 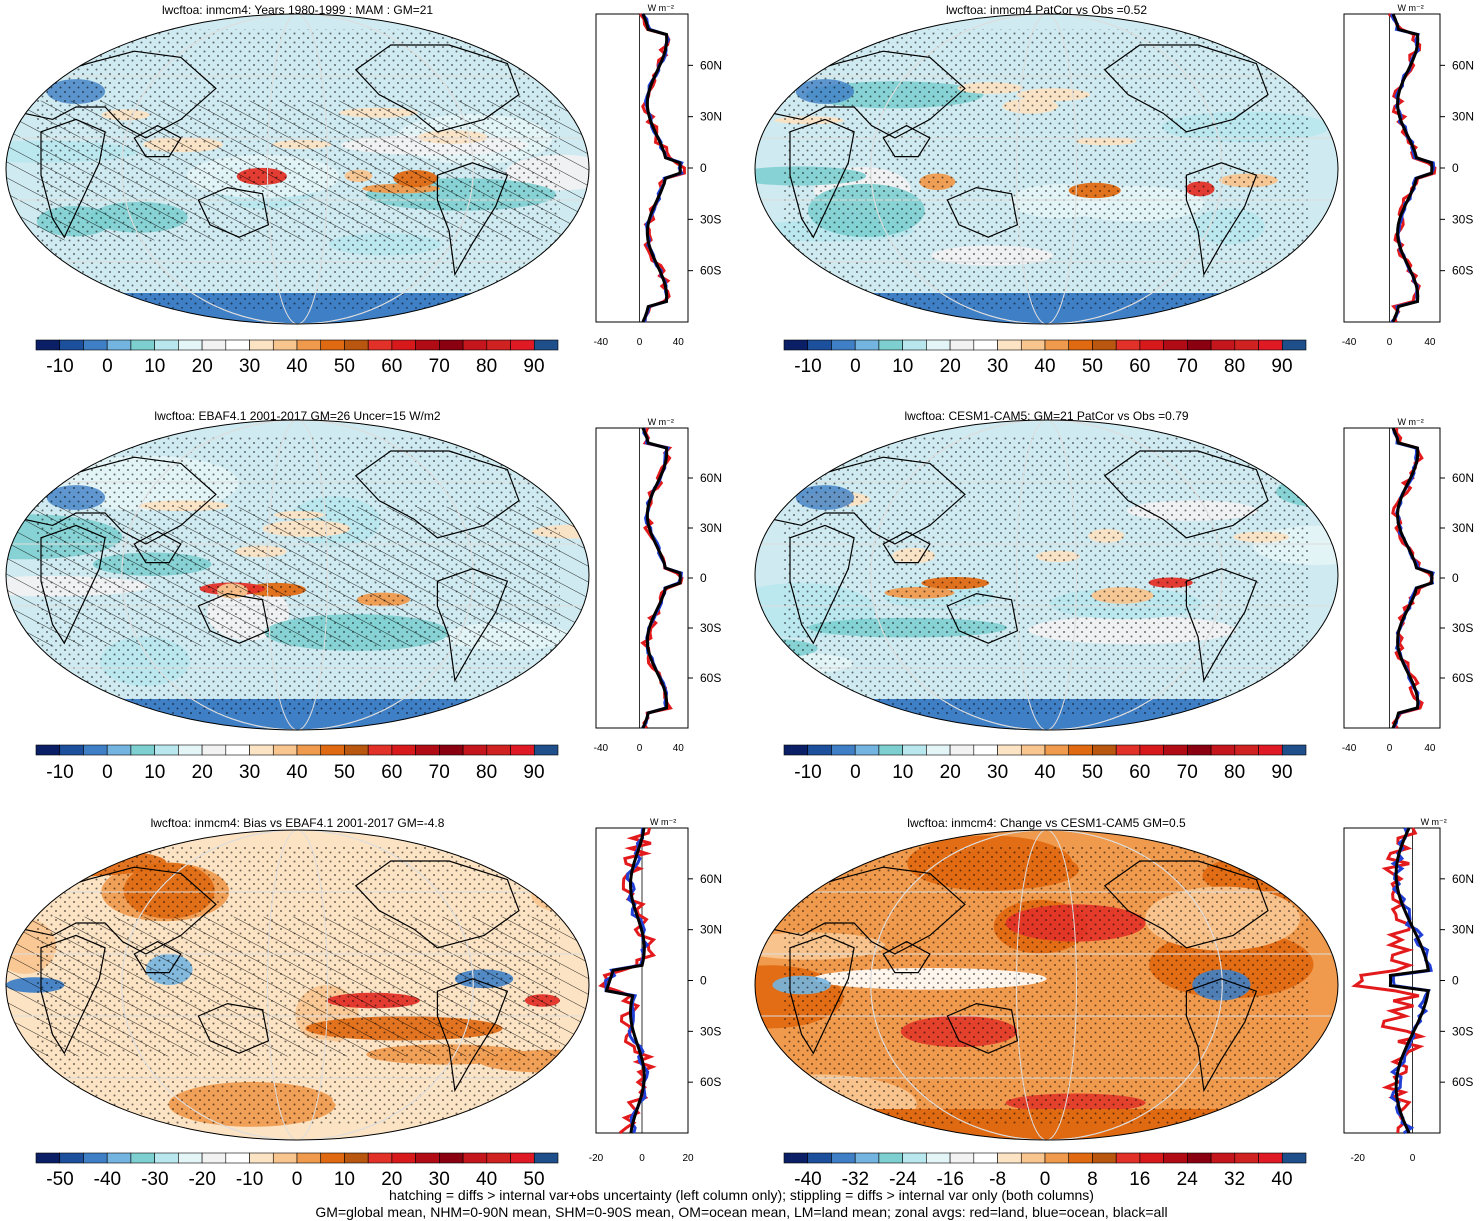 I want to click on stippling, so click(x=1046, y=575).